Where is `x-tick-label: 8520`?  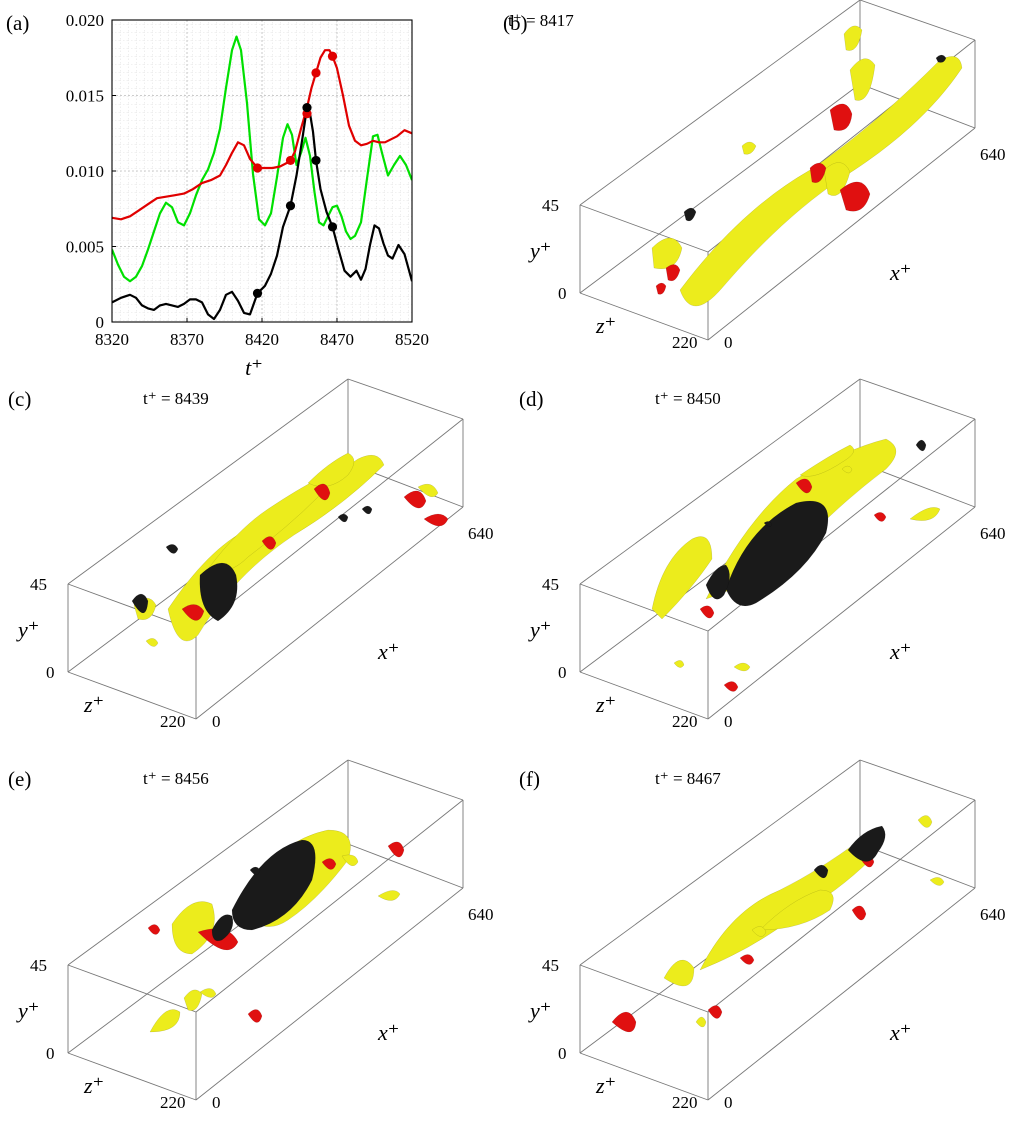
x-tick-label: 8520 is located at coordinates (412, 339).